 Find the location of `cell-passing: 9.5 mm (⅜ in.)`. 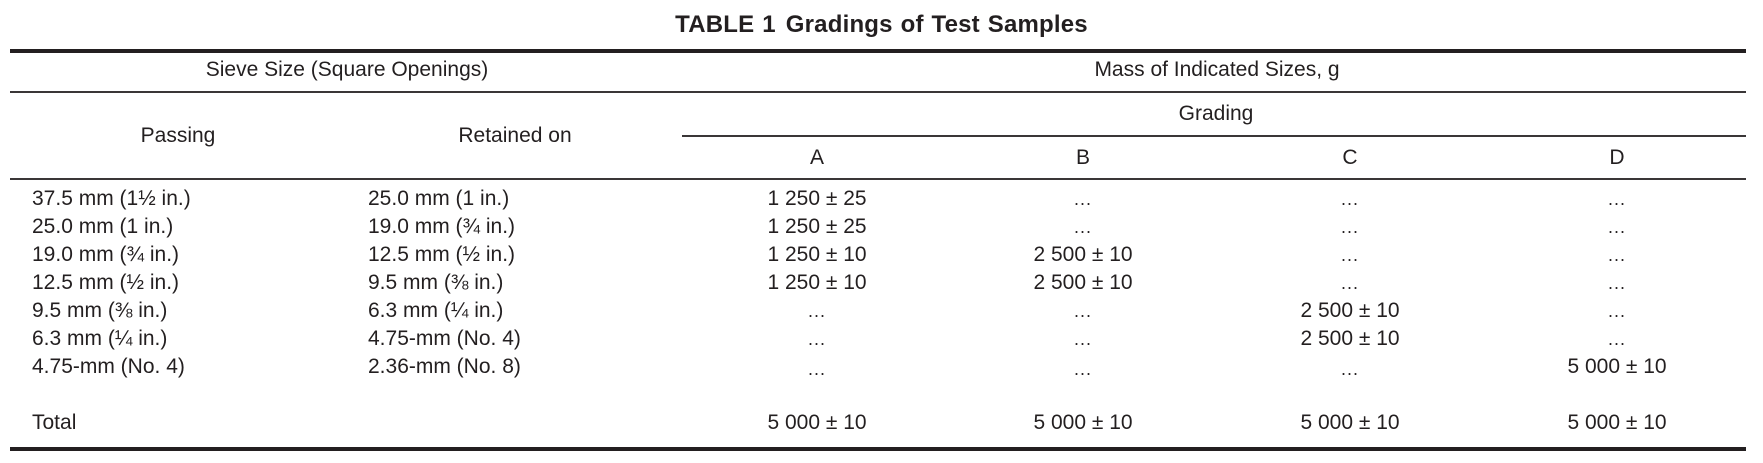

cell-passing: 9.5 mm (⅜ in.) is located at coordinates (100, 310).